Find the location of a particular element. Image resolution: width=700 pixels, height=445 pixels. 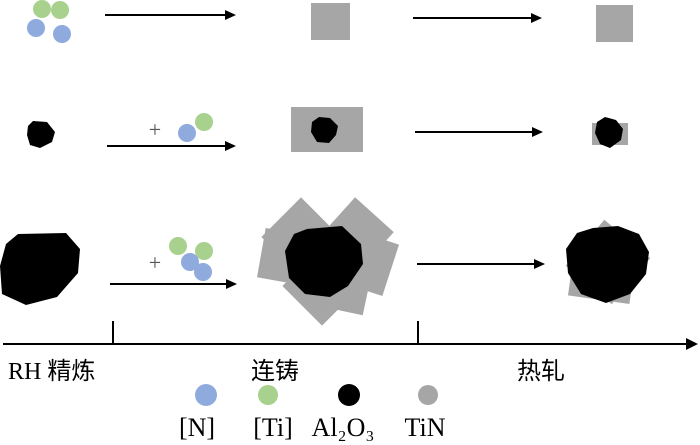

stage-label-rh-refining: RH 精炼 is located at coordinates (52, 372).